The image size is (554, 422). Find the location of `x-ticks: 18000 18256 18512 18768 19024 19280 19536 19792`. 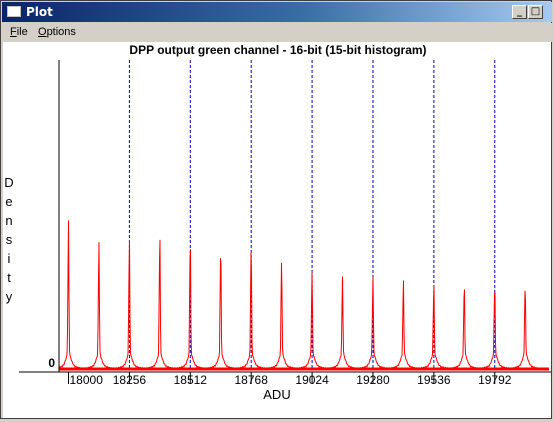

x-ticks: 18000 18256 18512 18768 19024 19280 19536 19792 is located at coordinates (290, 379).